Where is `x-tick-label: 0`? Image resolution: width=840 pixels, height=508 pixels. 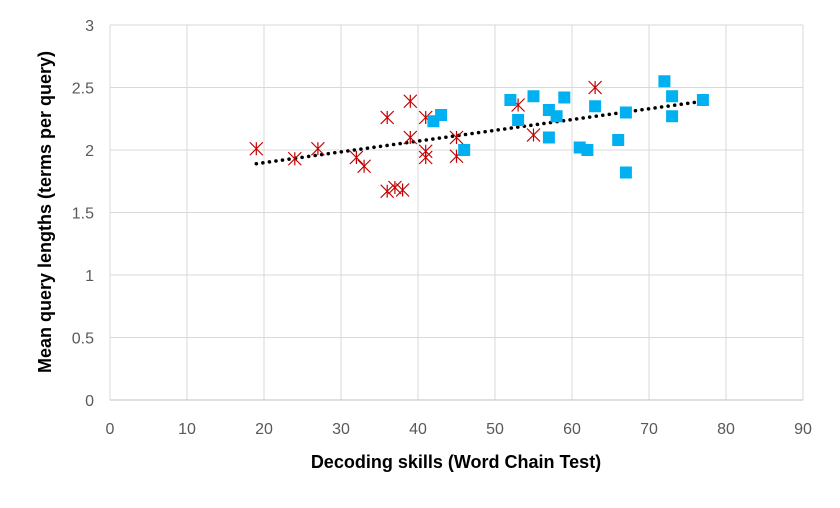
x-tick-label: 0 is located at coordinates (110, 429).